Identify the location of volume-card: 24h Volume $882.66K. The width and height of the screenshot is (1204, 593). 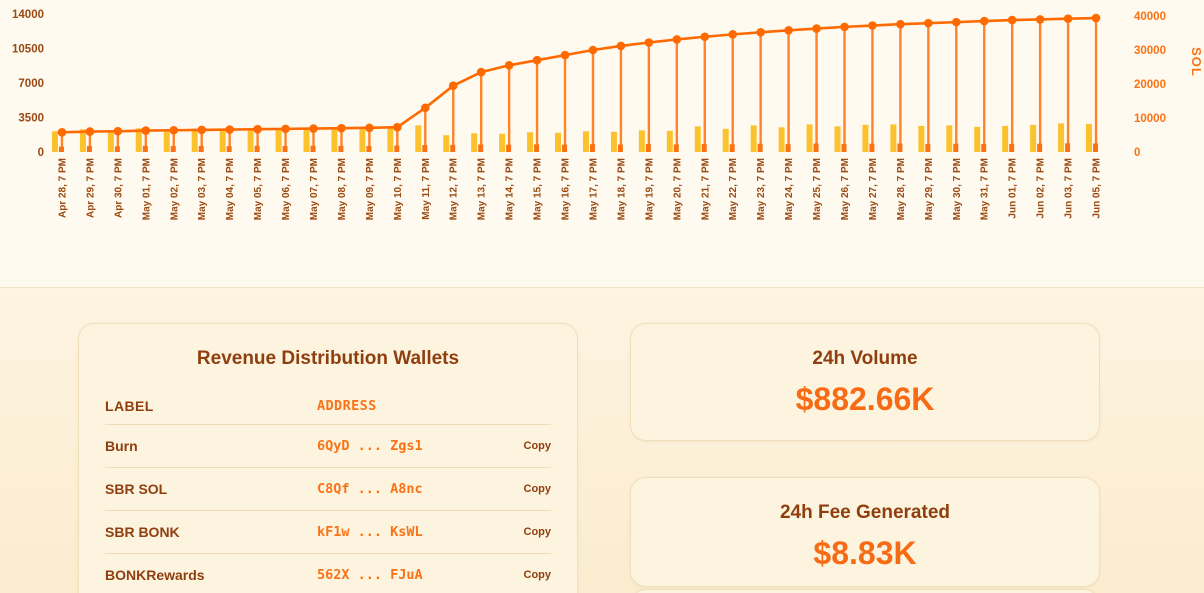
(865, 382).